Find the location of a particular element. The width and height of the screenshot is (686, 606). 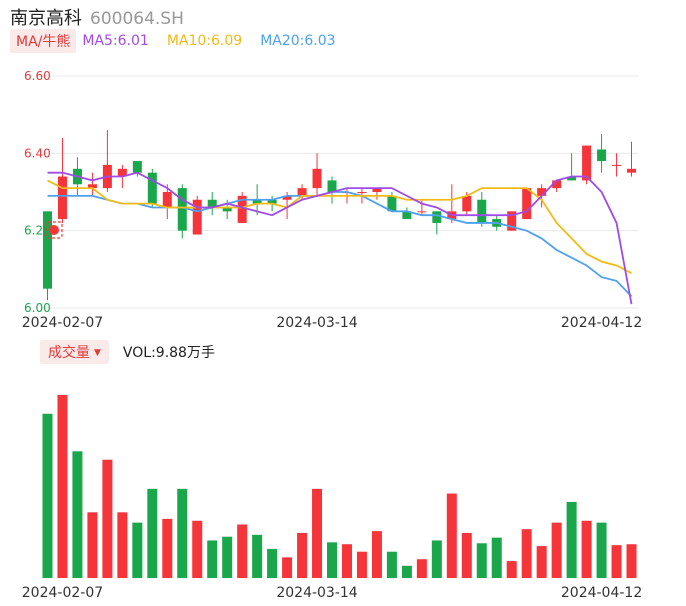

volume-value: VOL:9.88万手 is located at coordinates (168, 353).